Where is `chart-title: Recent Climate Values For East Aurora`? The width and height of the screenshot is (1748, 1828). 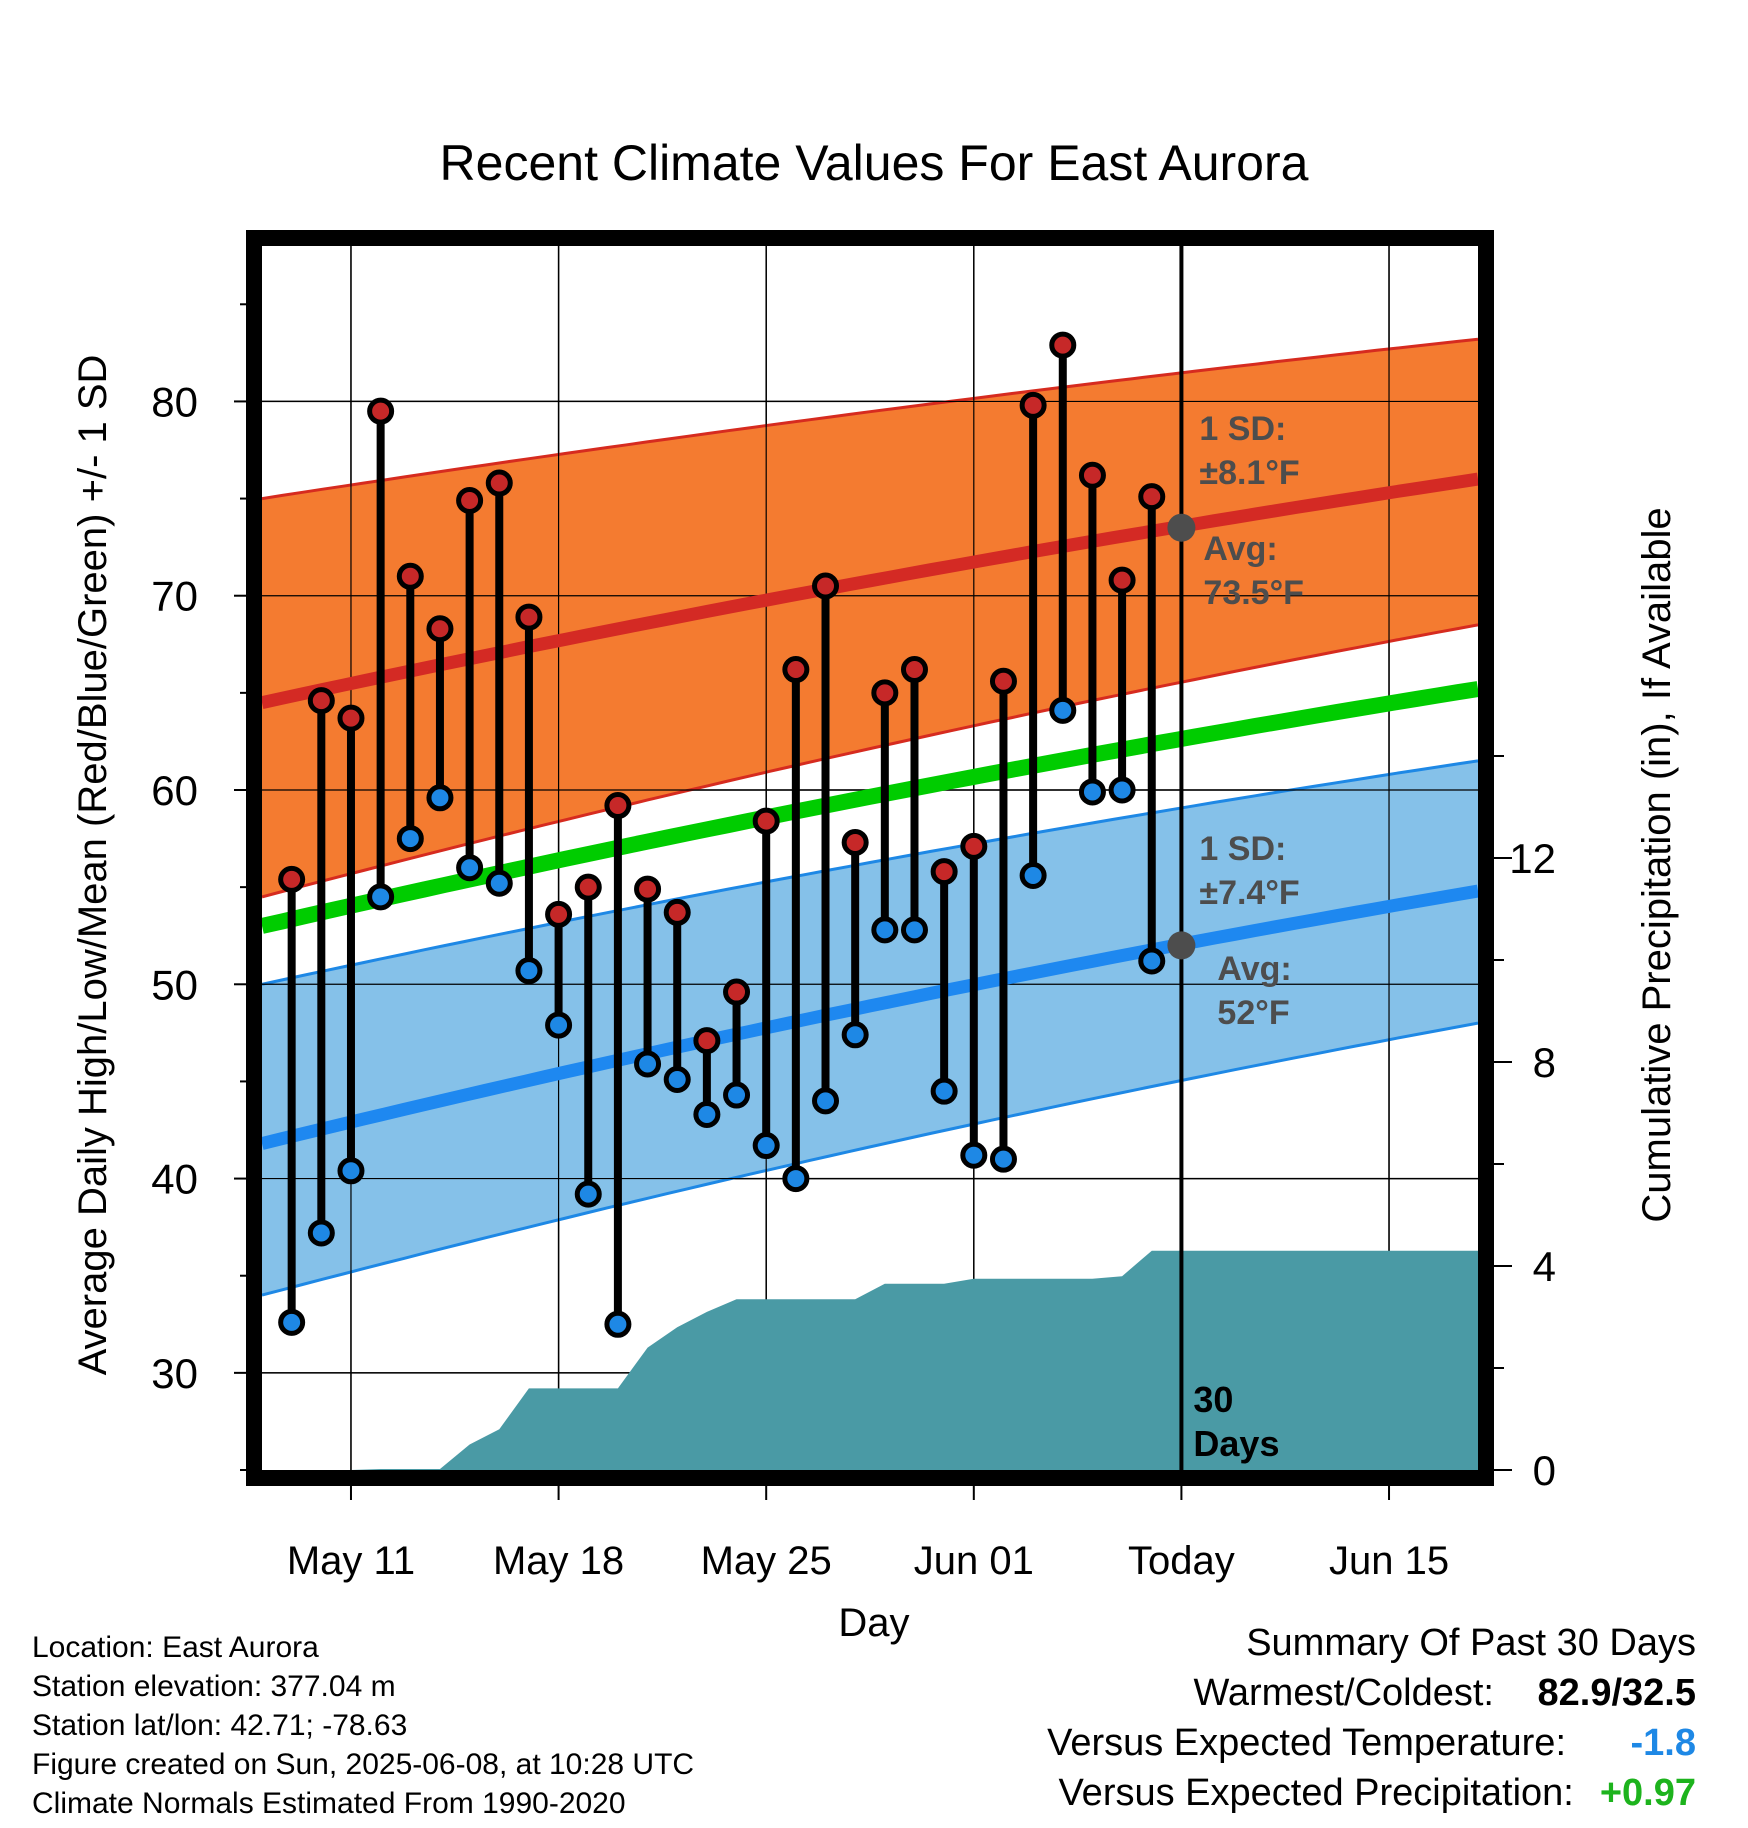 chart-title: Recent Climate Values For East Aurora is located at coordinates (874, 163).